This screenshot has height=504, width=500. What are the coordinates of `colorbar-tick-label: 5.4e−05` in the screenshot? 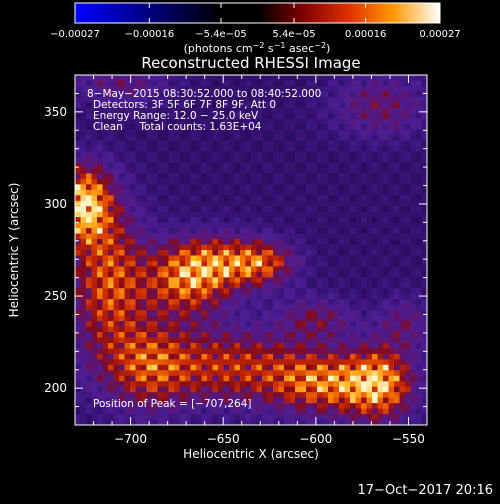 It's located at (293, 34).